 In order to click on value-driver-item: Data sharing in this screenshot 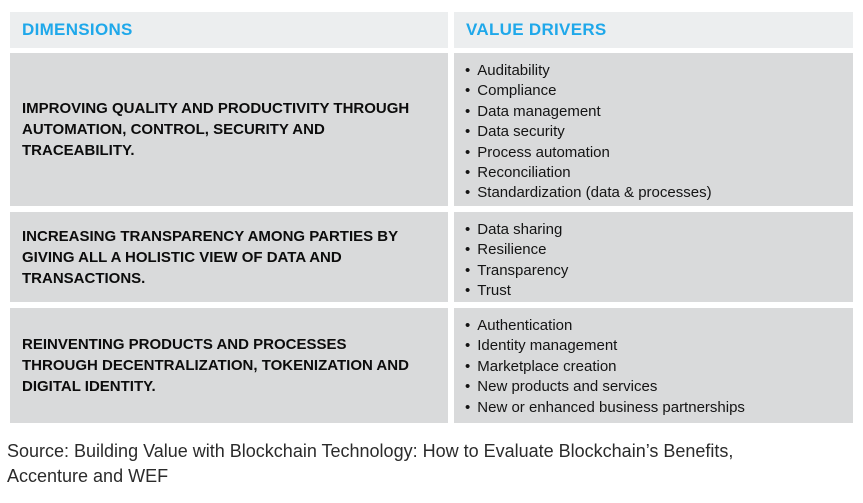, I will do `click(654, 230)`.